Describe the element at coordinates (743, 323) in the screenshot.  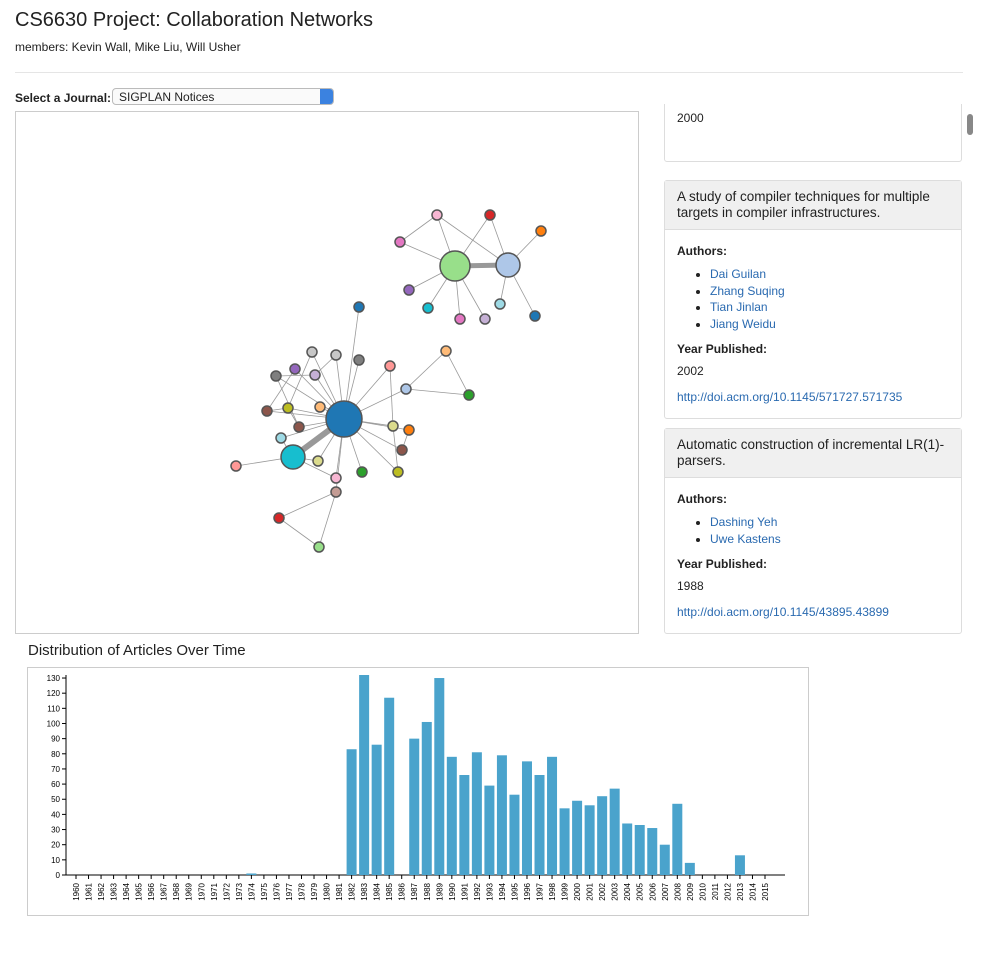
I see `author-link: Jiang Weidu` at that location.